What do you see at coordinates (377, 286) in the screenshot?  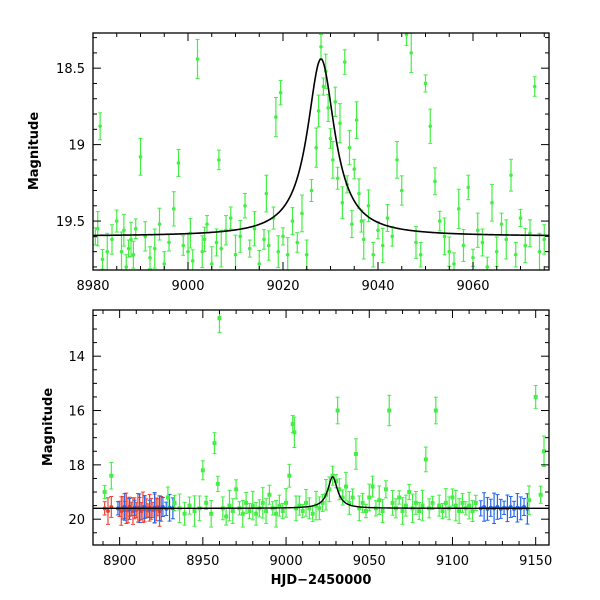 I see `x-tick-label: 9040` at bounding box center [377, 286].